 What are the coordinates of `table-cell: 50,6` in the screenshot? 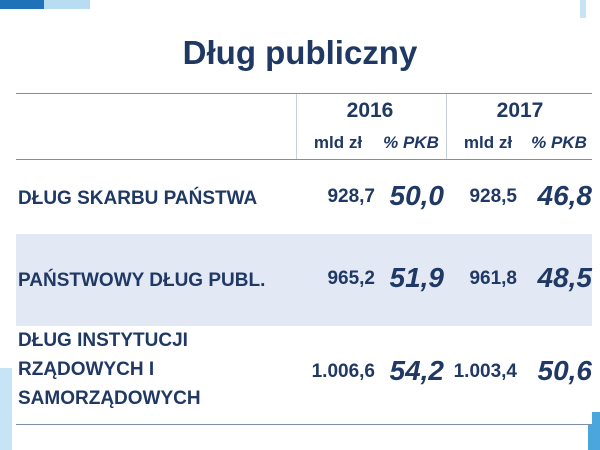 It's located at (565, 370).